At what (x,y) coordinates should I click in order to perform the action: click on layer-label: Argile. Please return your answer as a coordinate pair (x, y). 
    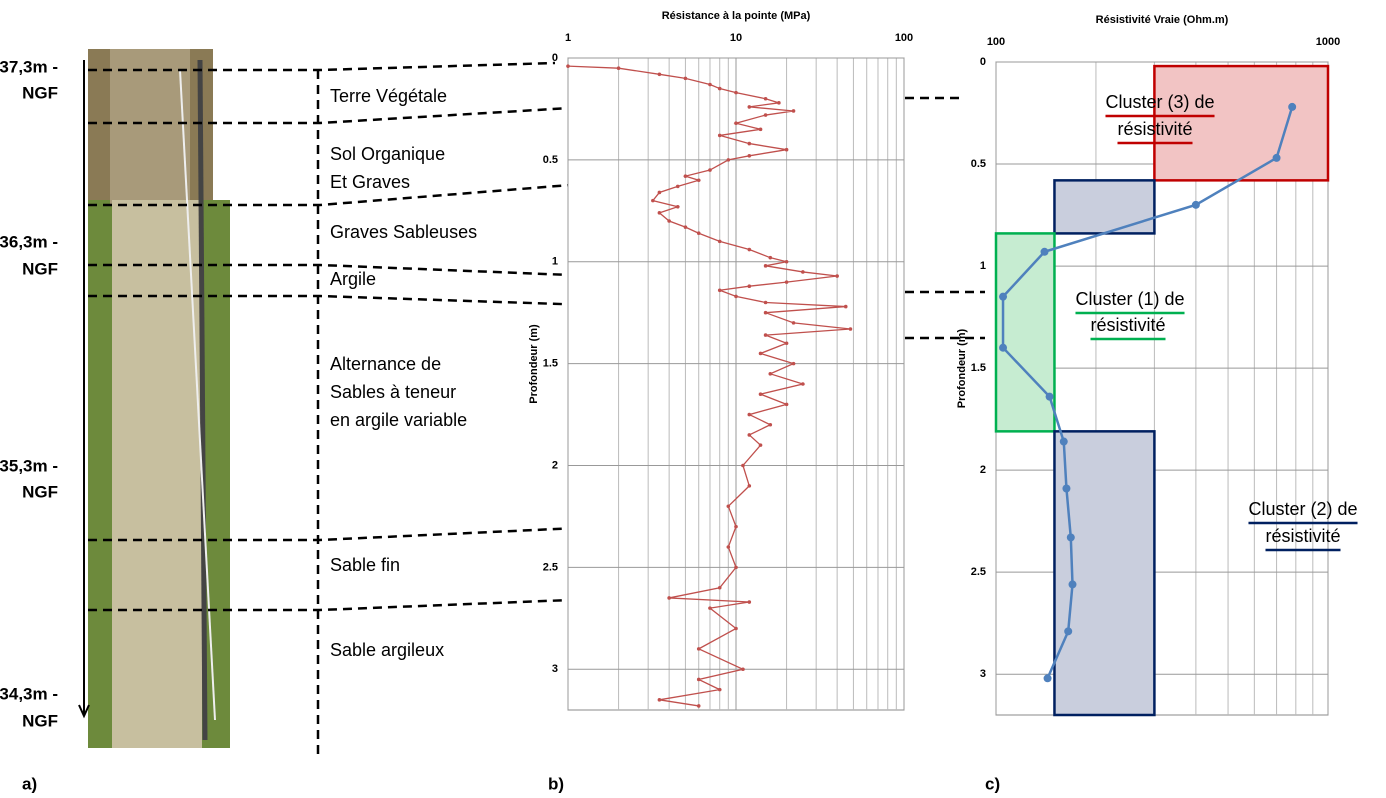
    Looking at the image, I should click on (353, 279).